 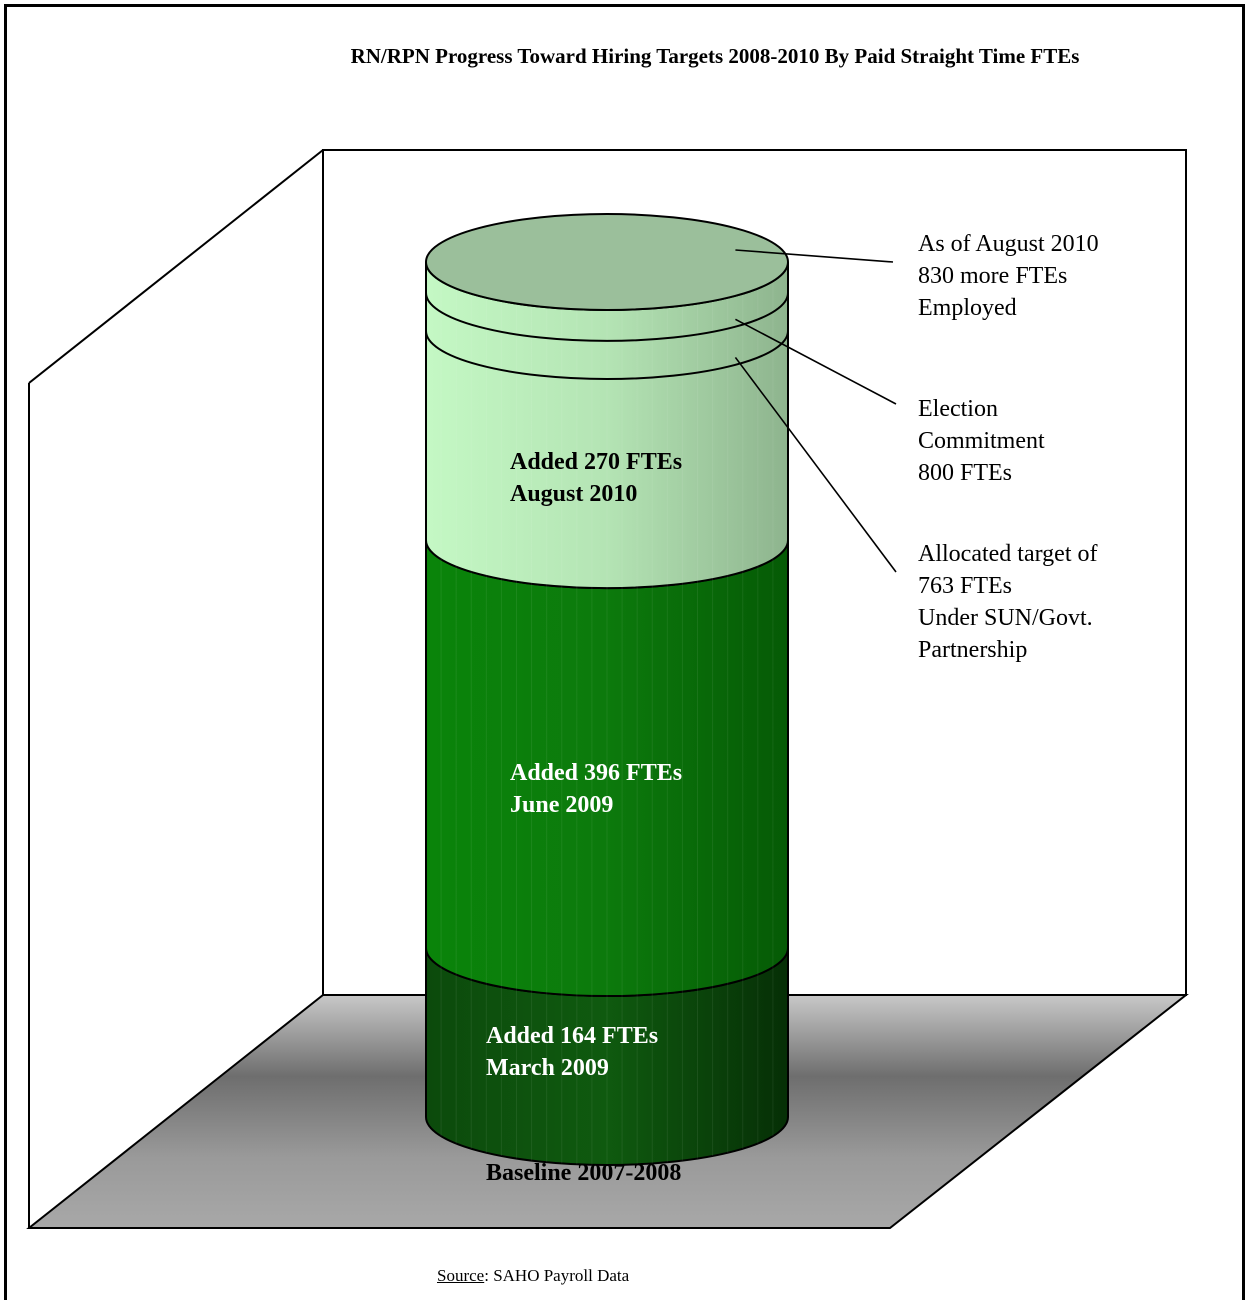 What do you see at coordinates (596, 789) in the screenshot?
I see `segment-label-june-2009: Added 396 FTEs June 2009` at bounding box center [596, 789].